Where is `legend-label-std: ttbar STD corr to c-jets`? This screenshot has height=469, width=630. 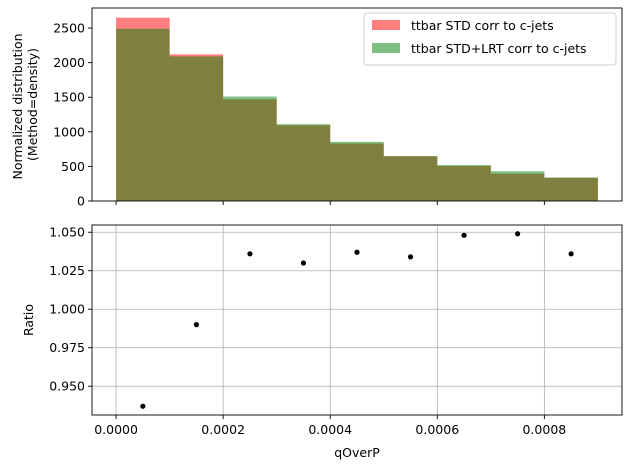 legend-label-std: ttbar STD corr to c-jets is located at coordinates (482, 25).